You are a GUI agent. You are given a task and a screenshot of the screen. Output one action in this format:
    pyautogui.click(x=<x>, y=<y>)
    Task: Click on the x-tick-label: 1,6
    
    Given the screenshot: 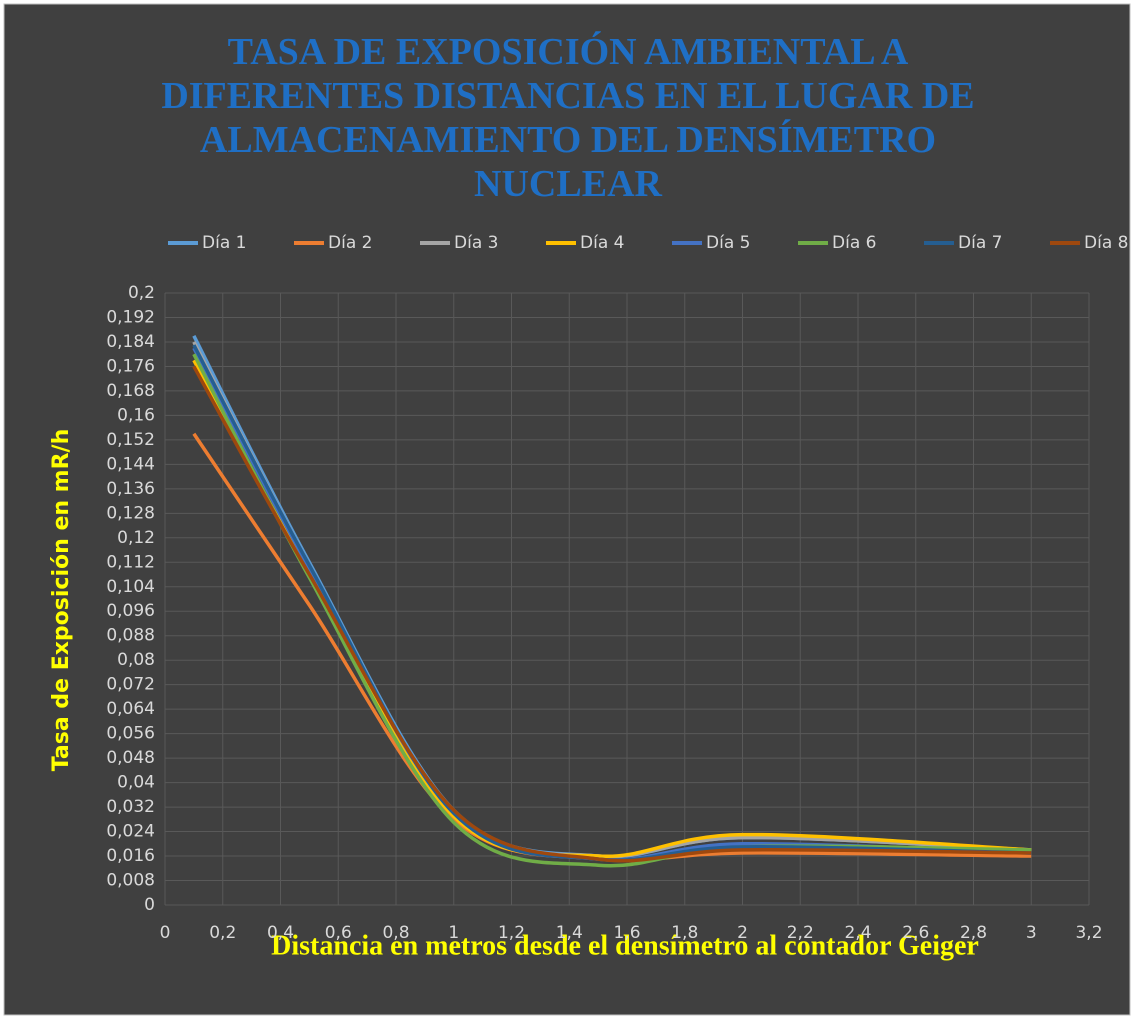 What is the action you would take?
    pyautogui.click(x=626, y=933)
    